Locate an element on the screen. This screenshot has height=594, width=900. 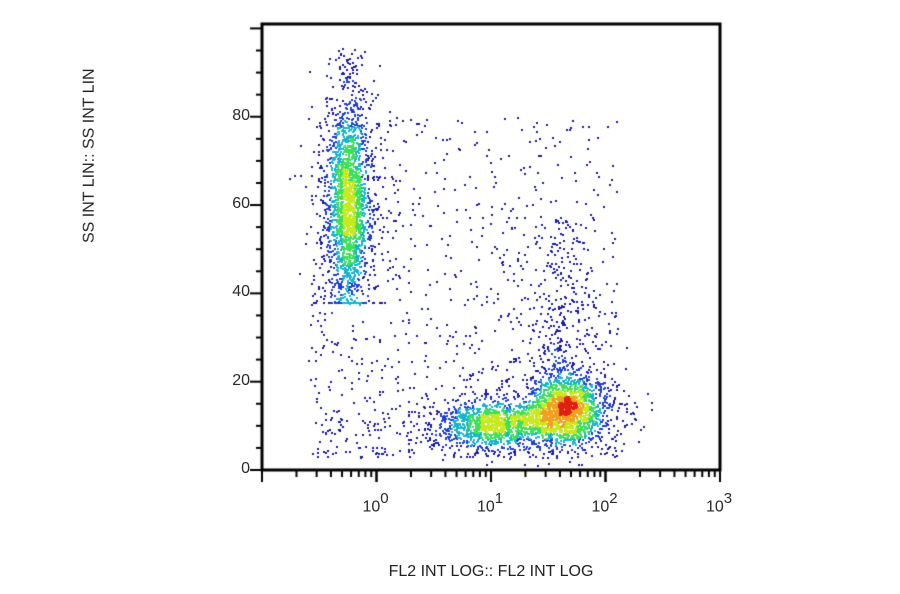
y-axis-title: SS INT LIN:: SS INT LIN is located at coordinates (89, 155).